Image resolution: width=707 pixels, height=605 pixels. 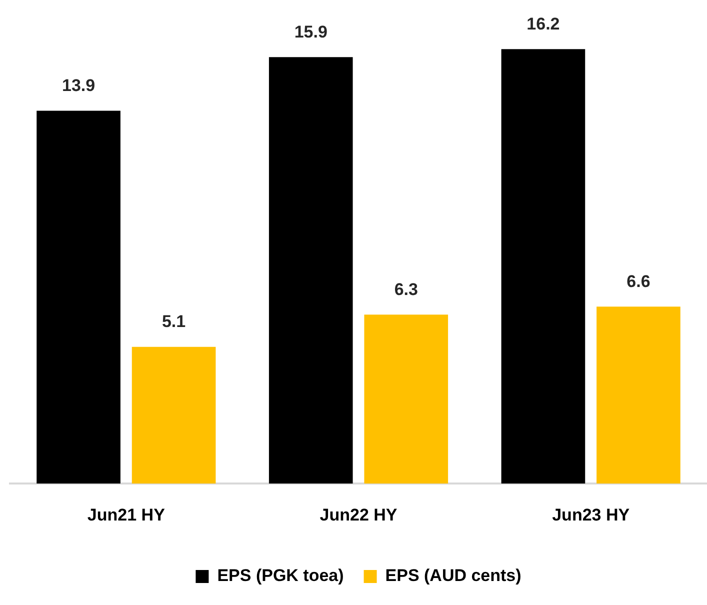 I want to click on data-label: 6.6, so click(x=638, y=281).